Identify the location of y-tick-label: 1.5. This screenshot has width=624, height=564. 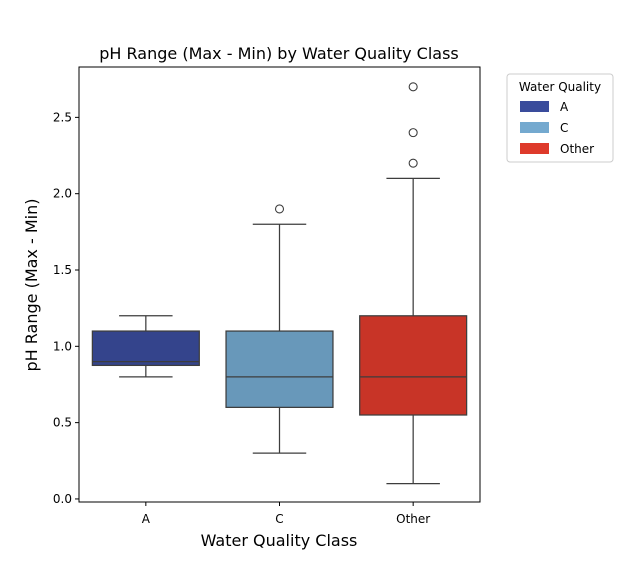
(62, 270).